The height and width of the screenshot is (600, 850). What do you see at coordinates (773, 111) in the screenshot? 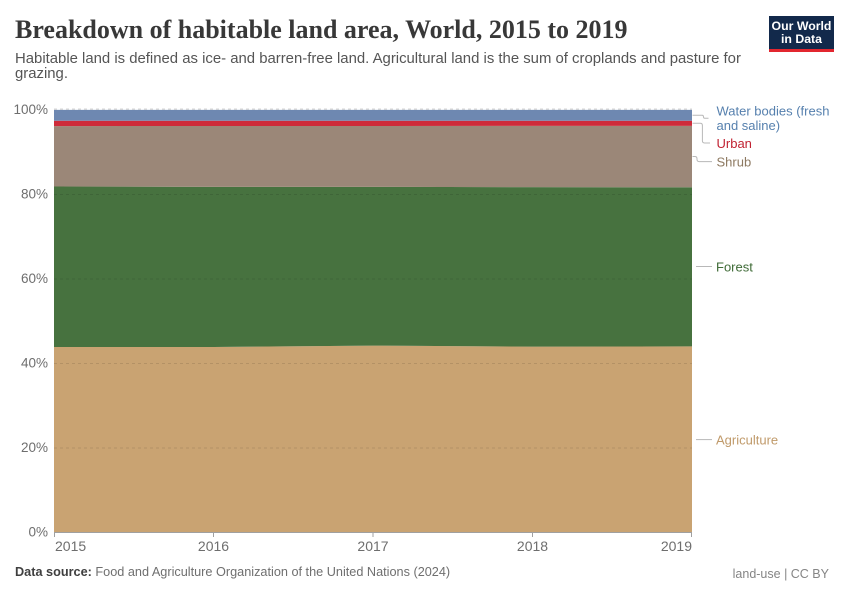
I see `svg-text: Water bodies (fresh` at bounding box center [773, 111].